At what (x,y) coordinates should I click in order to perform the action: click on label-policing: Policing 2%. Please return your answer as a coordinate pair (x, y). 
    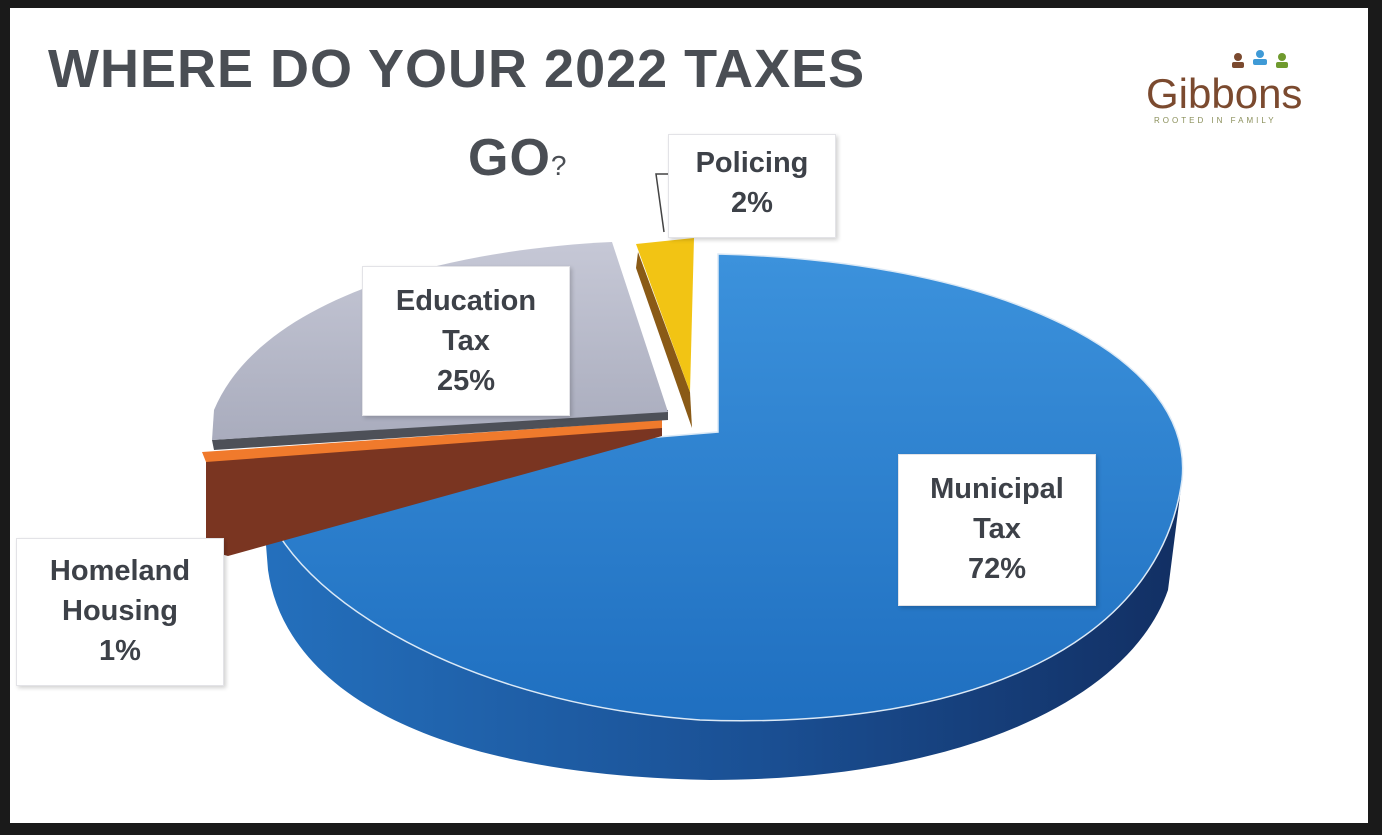
    Looking at the image, I should click on (752, 186).